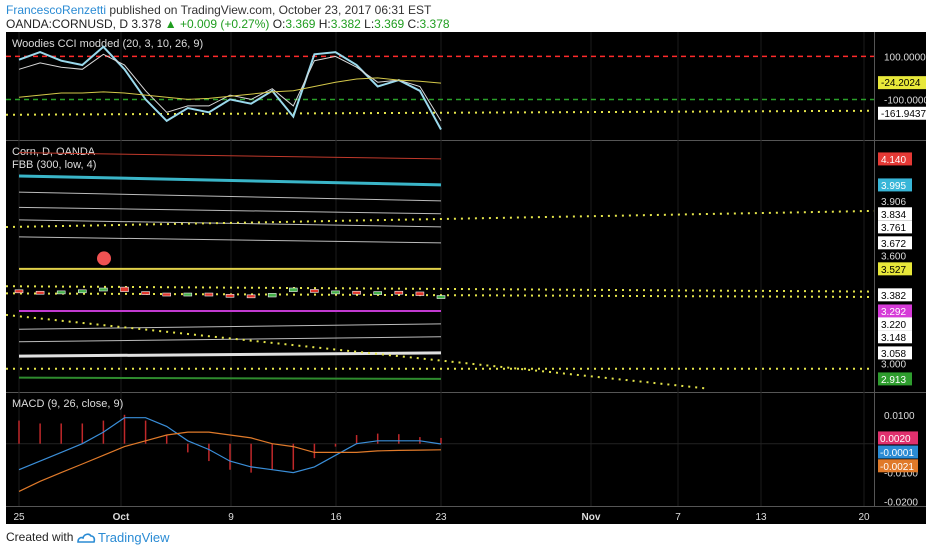  I want to click on high-value: 3.382, so click(345, 24).